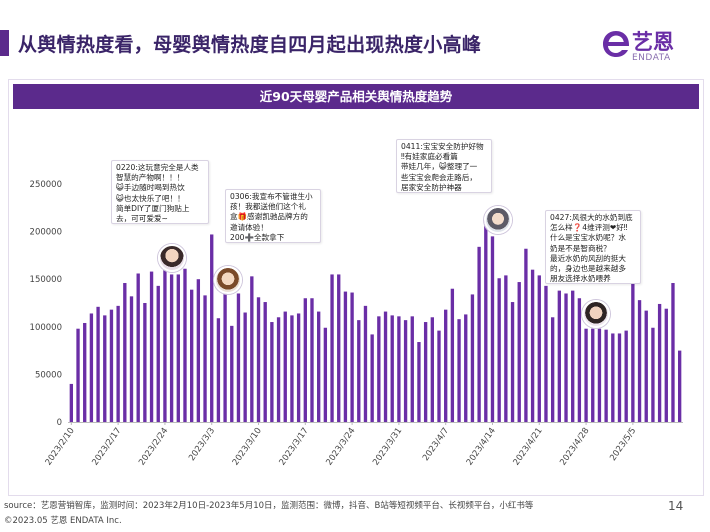  Describe the element at coordinates (340, 446) in the screenshot. I see `x-tick-label: 2023/3/24` at that location.